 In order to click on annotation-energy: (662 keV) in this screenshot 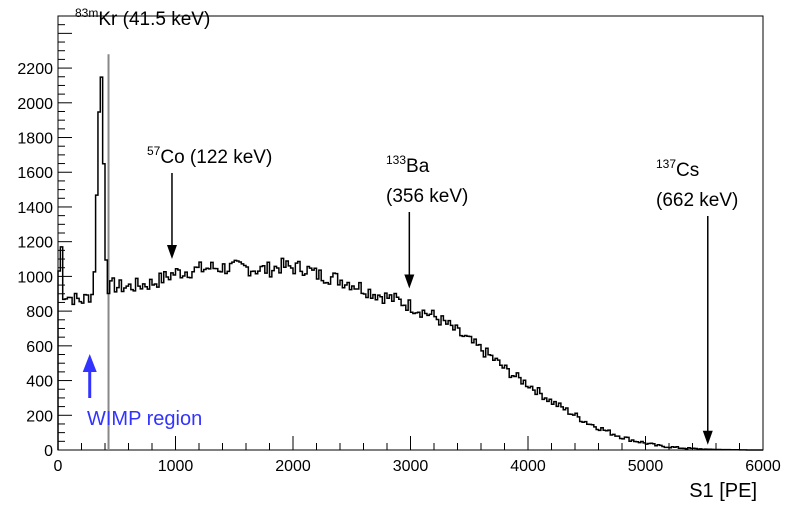, I will do `click(697, 200)`.